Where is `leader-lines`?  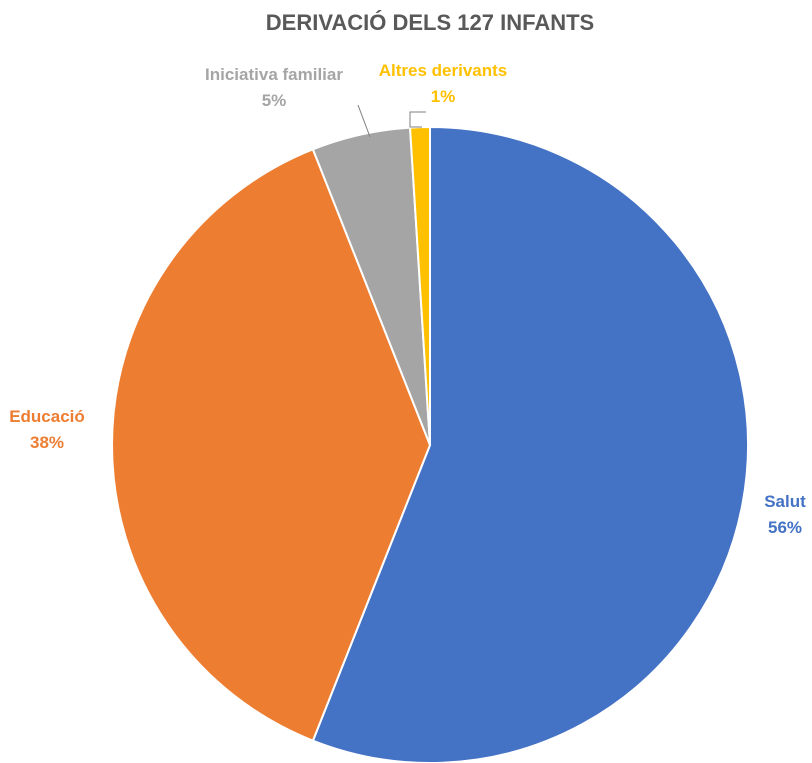 leader-lines is located at coordinates (391, 121).